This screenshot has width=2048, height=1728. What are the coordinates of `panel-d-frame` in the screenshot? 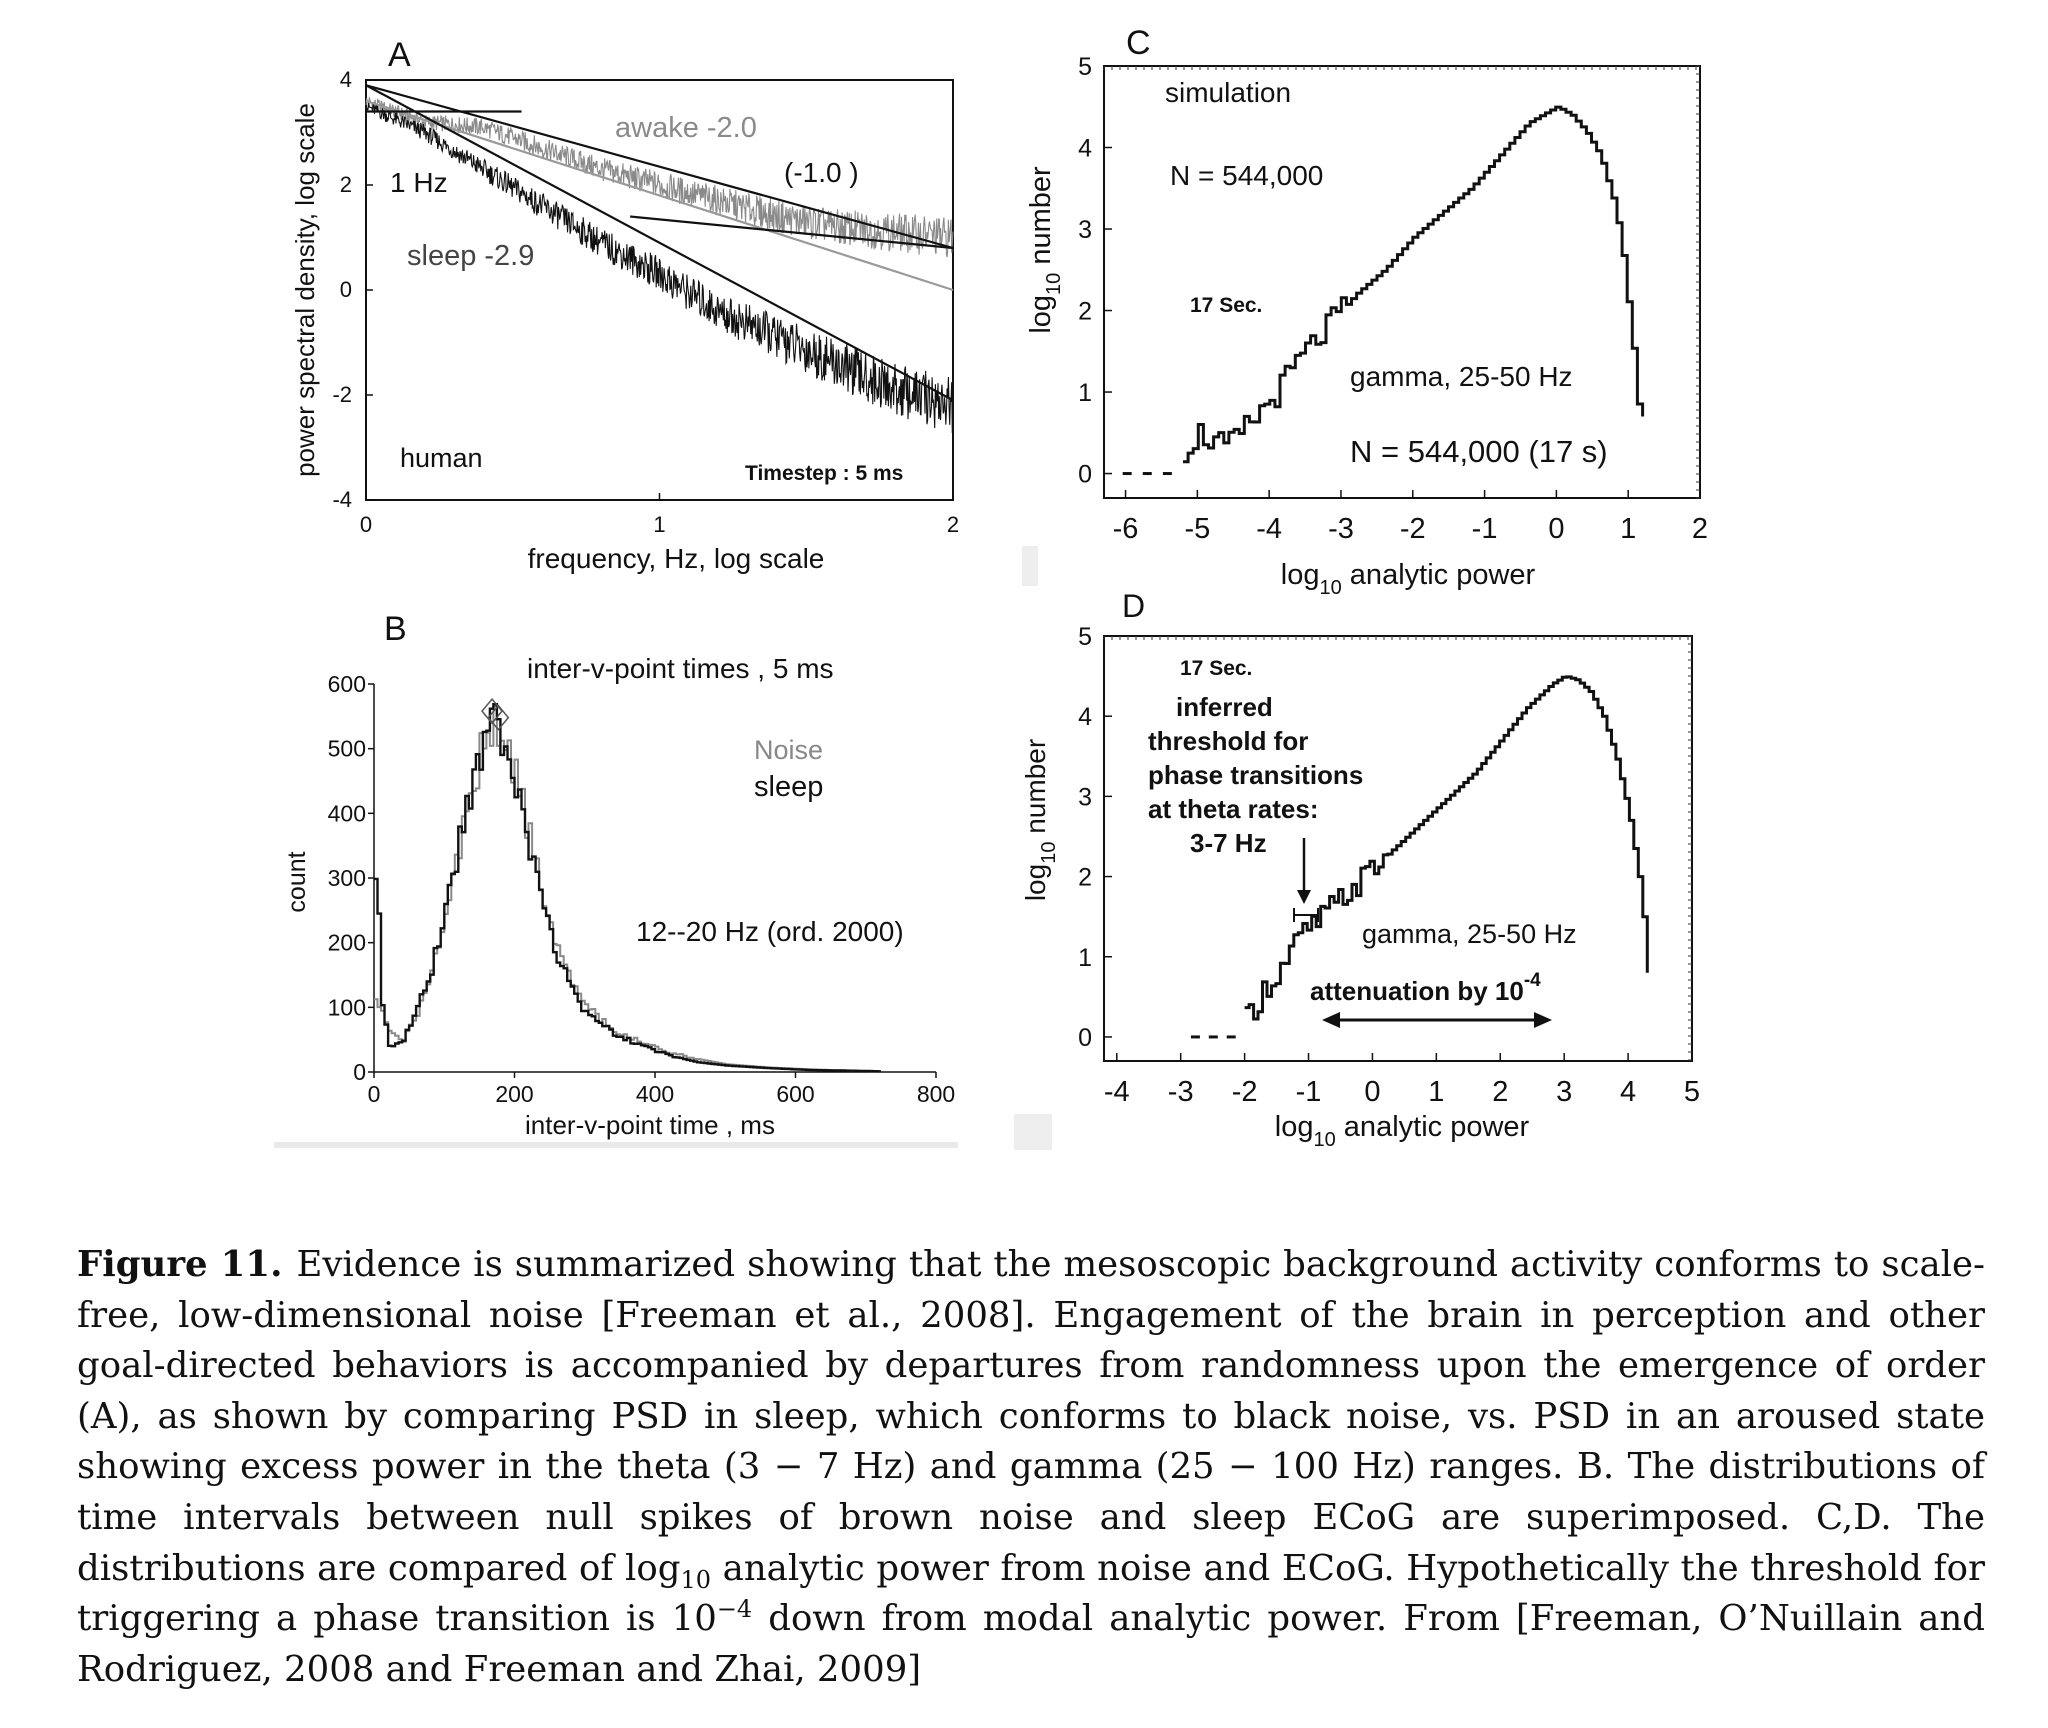 It's located at (1398, 848).